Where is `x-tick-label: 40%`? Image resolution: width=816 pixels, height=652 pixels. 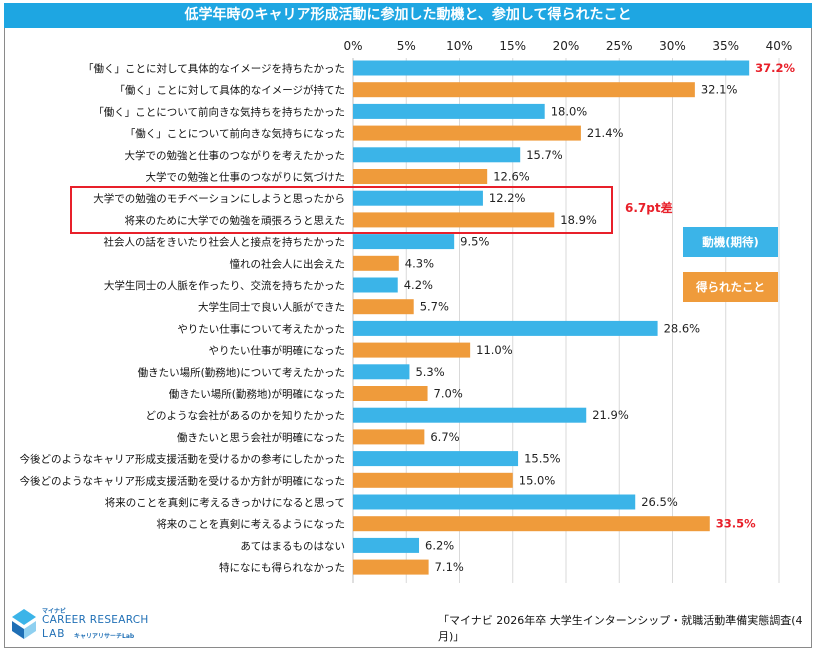
x-tick-label: 40% is located at coordinates (779, 46).